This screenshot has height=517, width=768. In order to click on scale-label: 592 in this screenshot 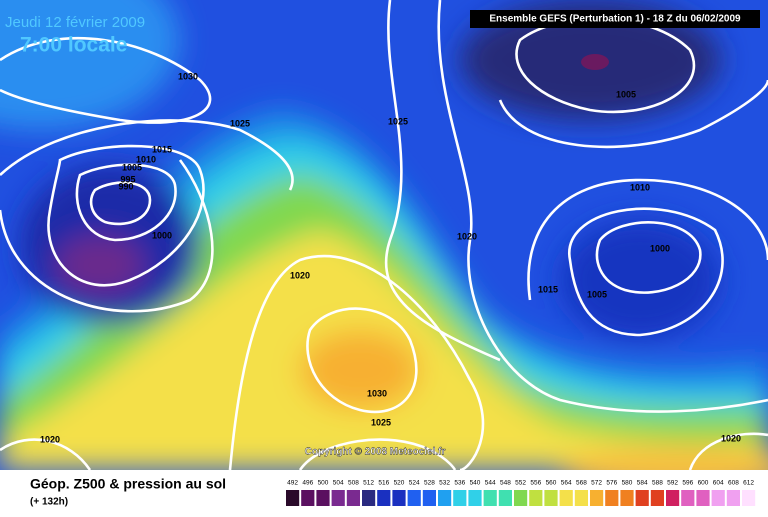, I will do `click(672, 483)`.